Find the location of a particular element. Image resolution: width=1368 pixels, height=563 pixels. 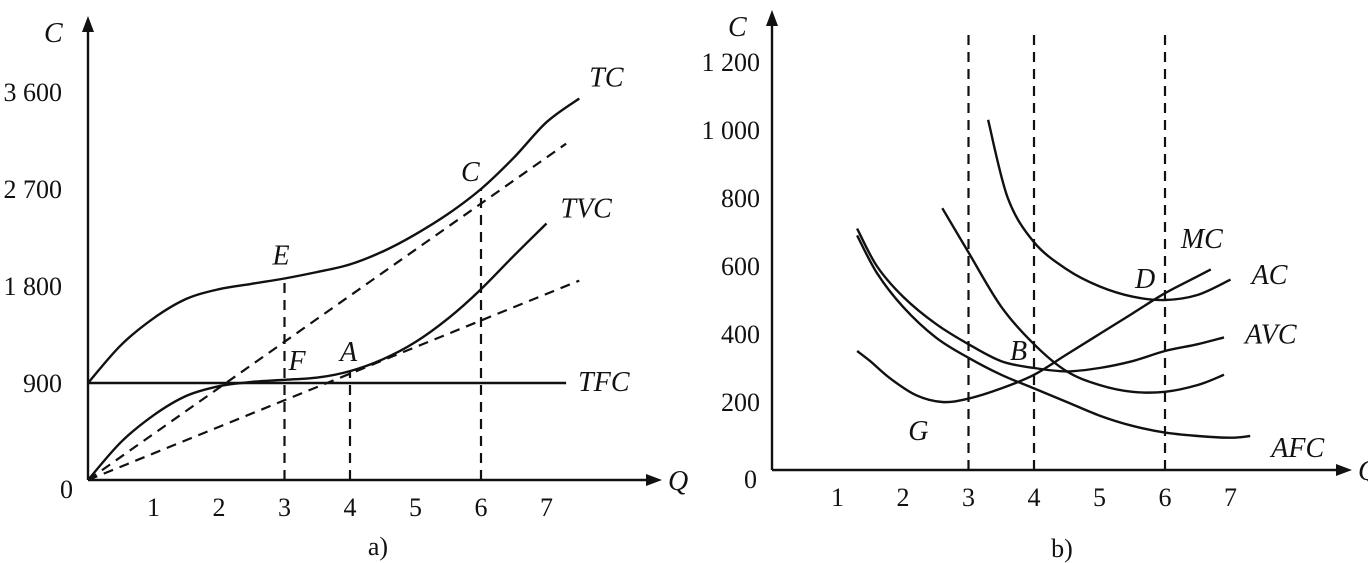

y-tick-label-400: 400 is located at coordinates (740, 334).